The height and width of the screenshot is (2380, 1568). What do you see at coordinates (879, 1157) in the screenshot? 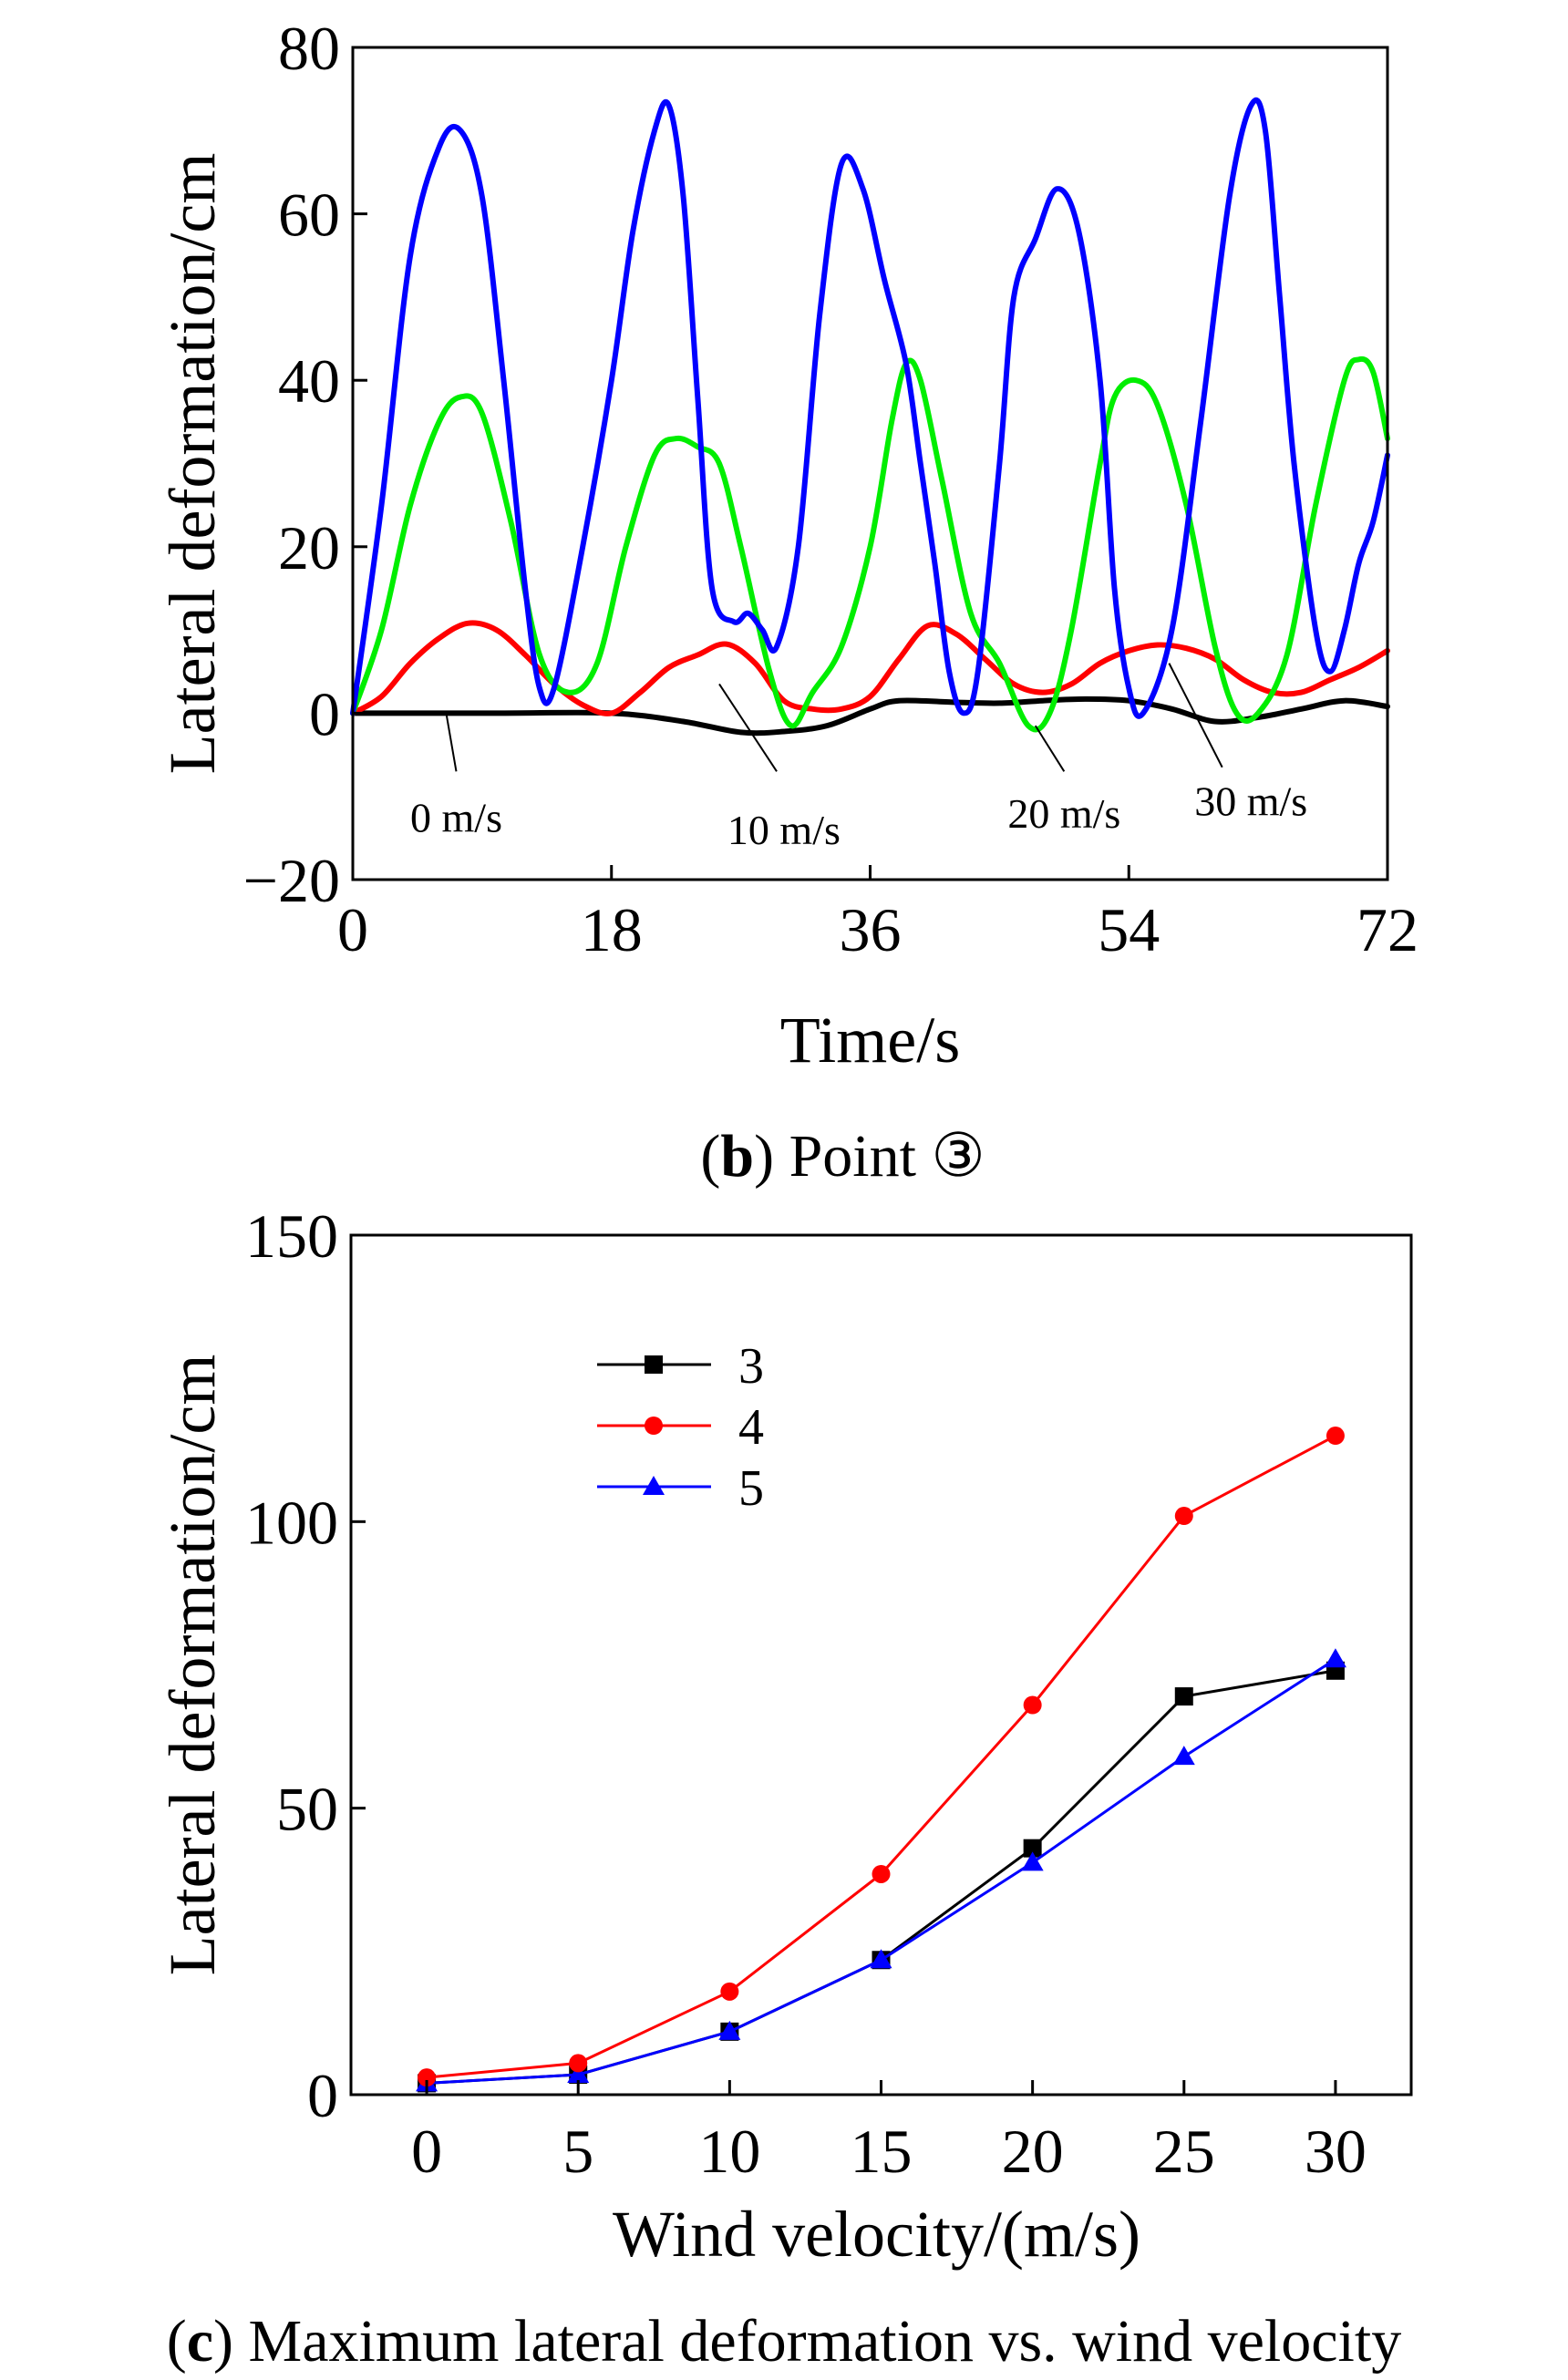
I see `chart-b-caption-text: Point ③` at bounding box center [879, 1157].